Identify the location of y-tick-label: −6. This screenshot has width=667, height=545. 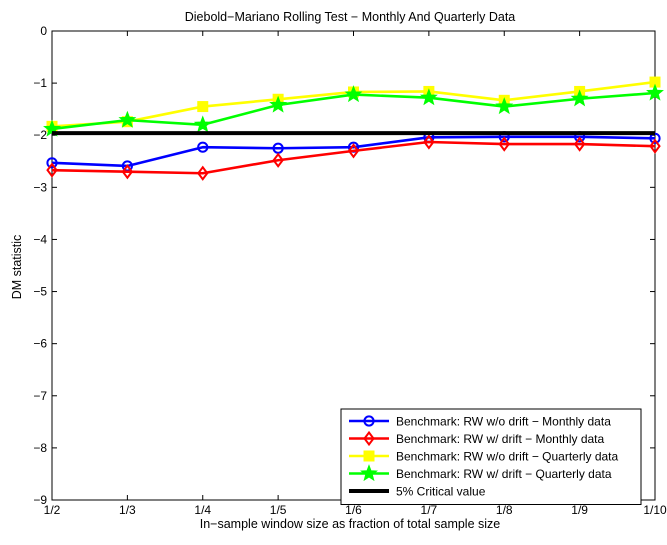
(40, 344).